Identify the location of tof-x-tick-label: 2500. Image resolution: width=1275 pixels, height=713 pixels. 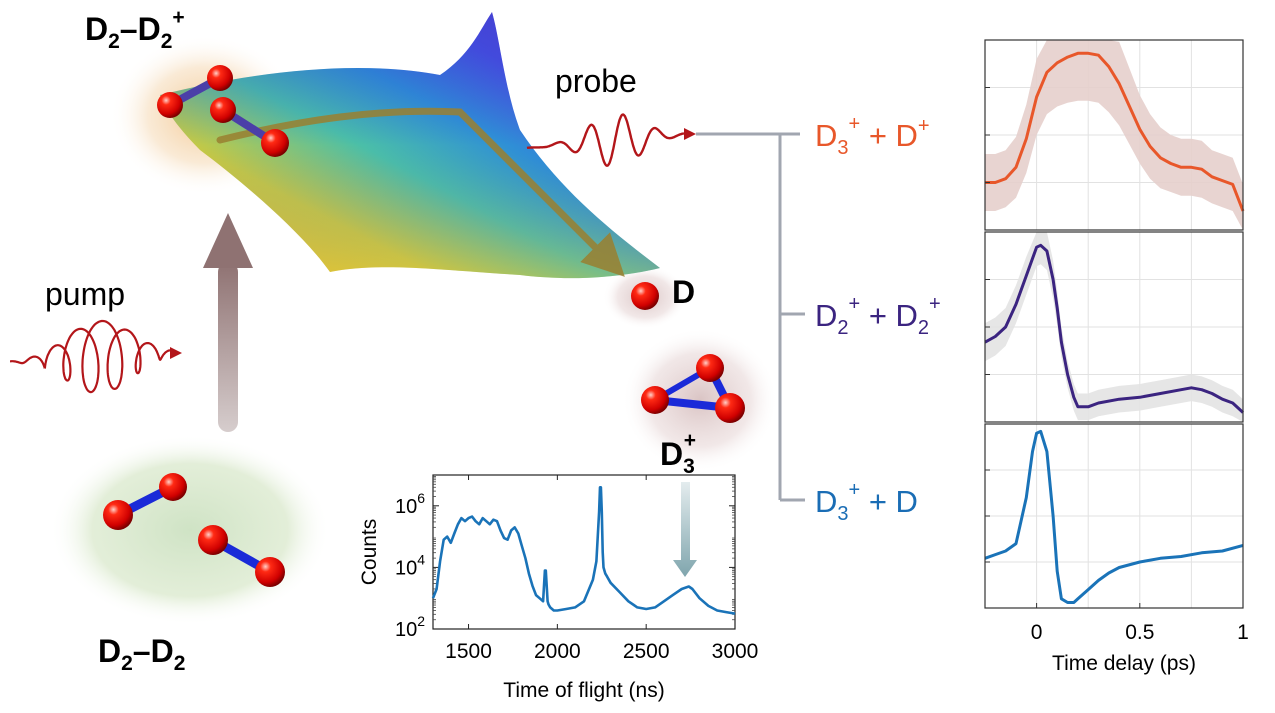
(646, 651).